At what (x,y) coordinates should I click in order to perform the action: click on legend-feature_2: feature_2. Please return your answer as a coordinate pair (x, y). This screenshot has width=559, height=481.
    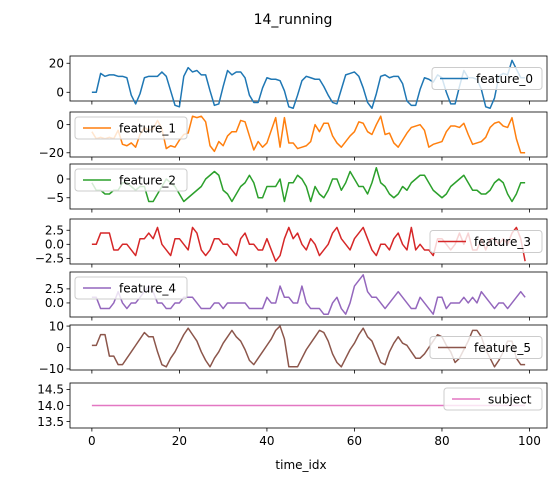
    Looking at the image, I should click on (131, 180).